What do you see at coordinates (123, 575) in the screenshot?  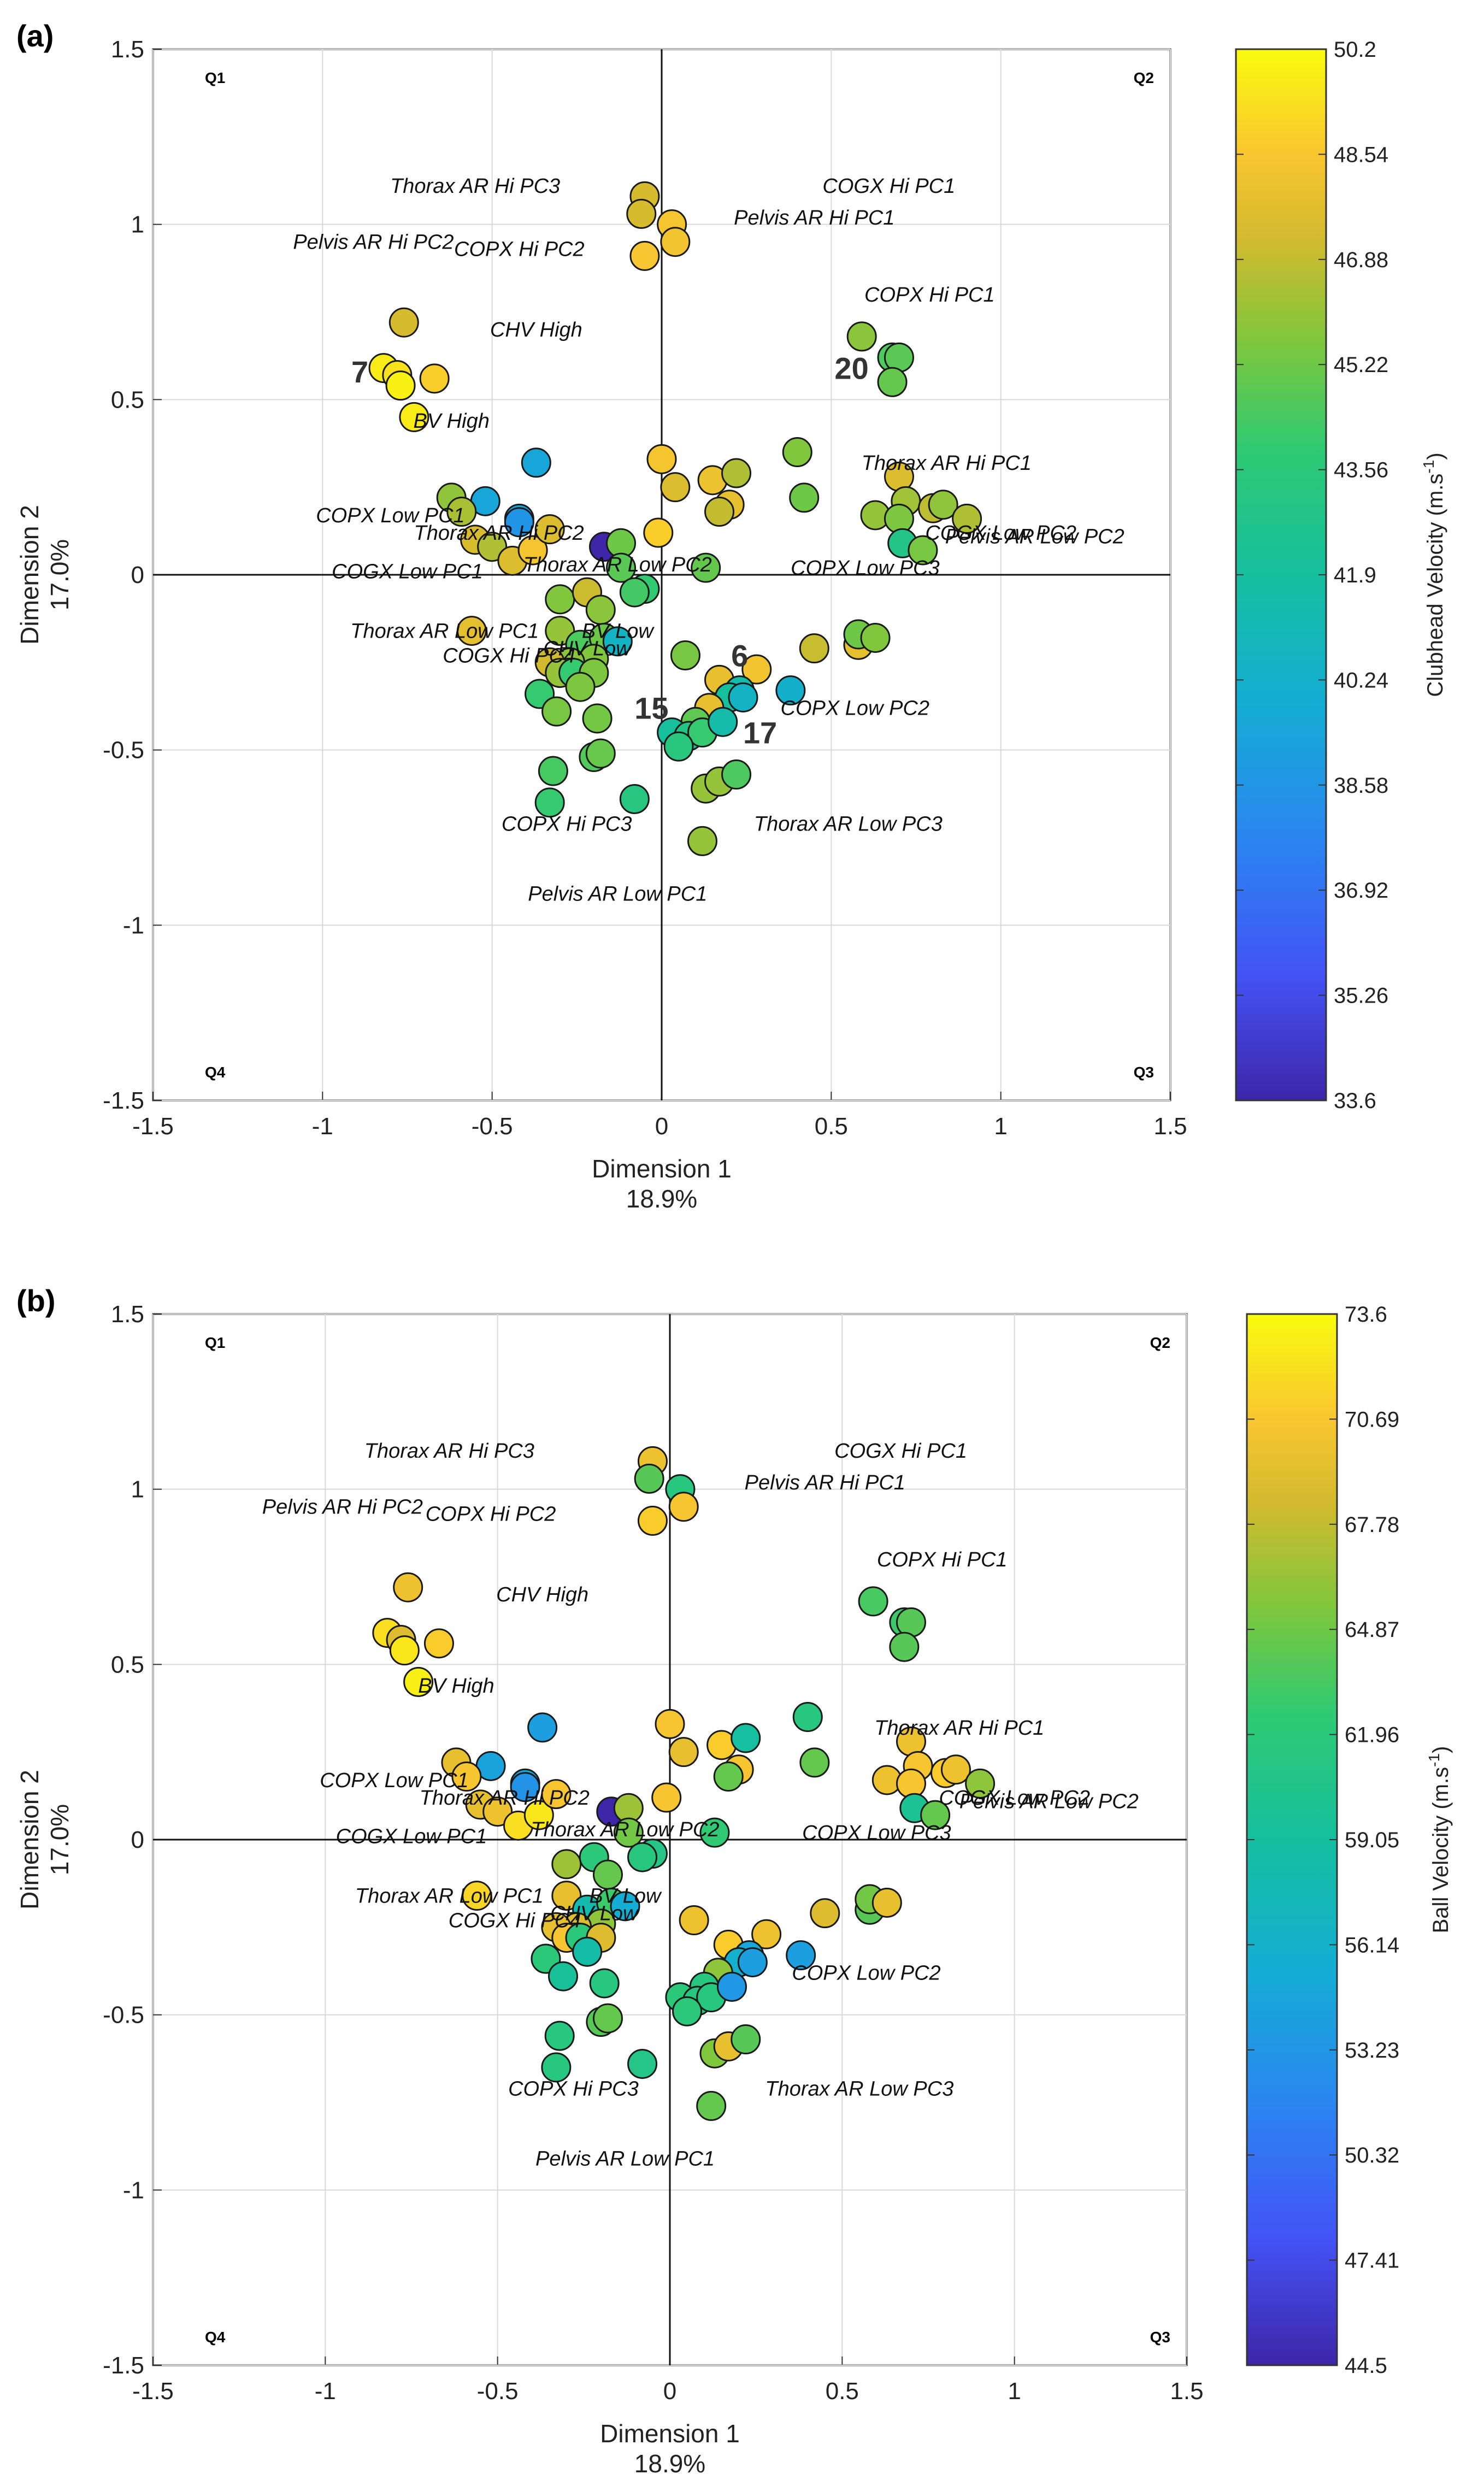 I see `y-tick-labels: -1.5 -1 -0.5 0 0.5 1 1.5` at bounding box center [123, 575].